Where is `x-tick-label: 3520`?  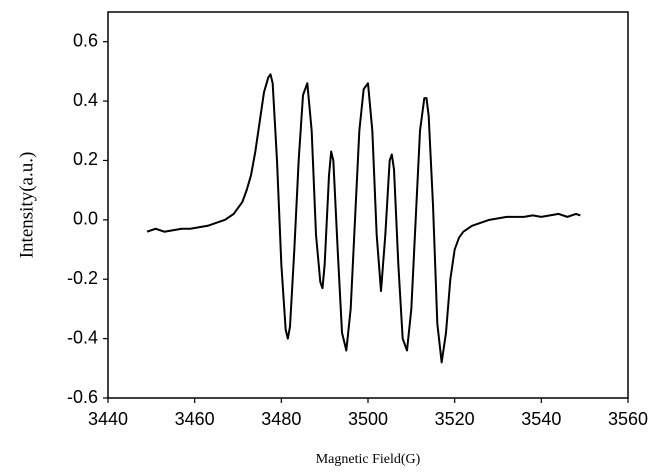 x-tick-label: 3520 is located at coordinates (455, 419).